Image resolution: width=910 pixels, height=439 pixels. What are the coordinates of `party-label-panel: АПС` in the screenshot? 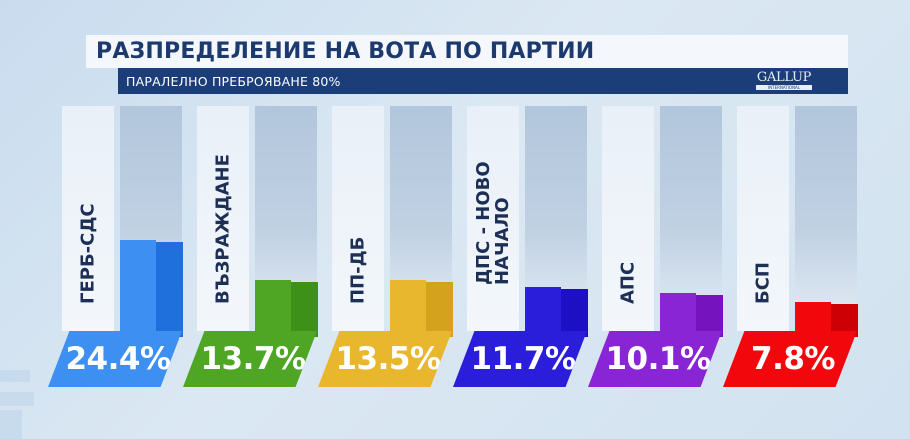 It's located at (628, 218).